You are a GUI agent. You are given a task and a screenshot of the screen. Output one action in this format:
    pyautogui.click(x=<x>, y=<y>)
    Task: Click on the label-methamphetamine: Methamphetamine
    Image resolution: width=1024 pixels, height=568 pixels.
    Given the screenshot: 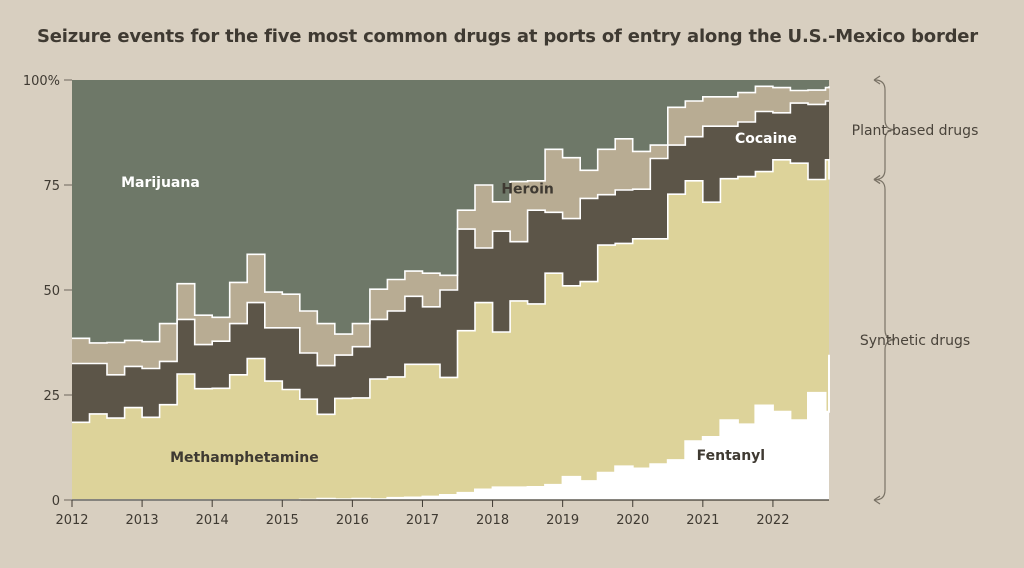 What is the action you would take?
    pyautogui.click(x=244, y=458)
    